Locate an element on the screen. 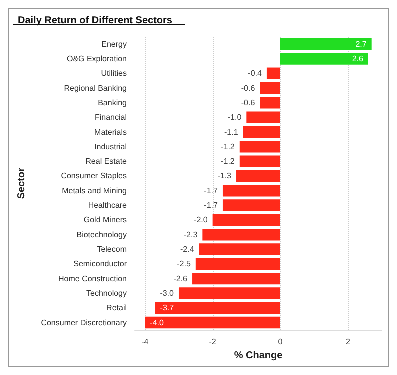  data-label: 2.6 is located at coordinates (358, 59).